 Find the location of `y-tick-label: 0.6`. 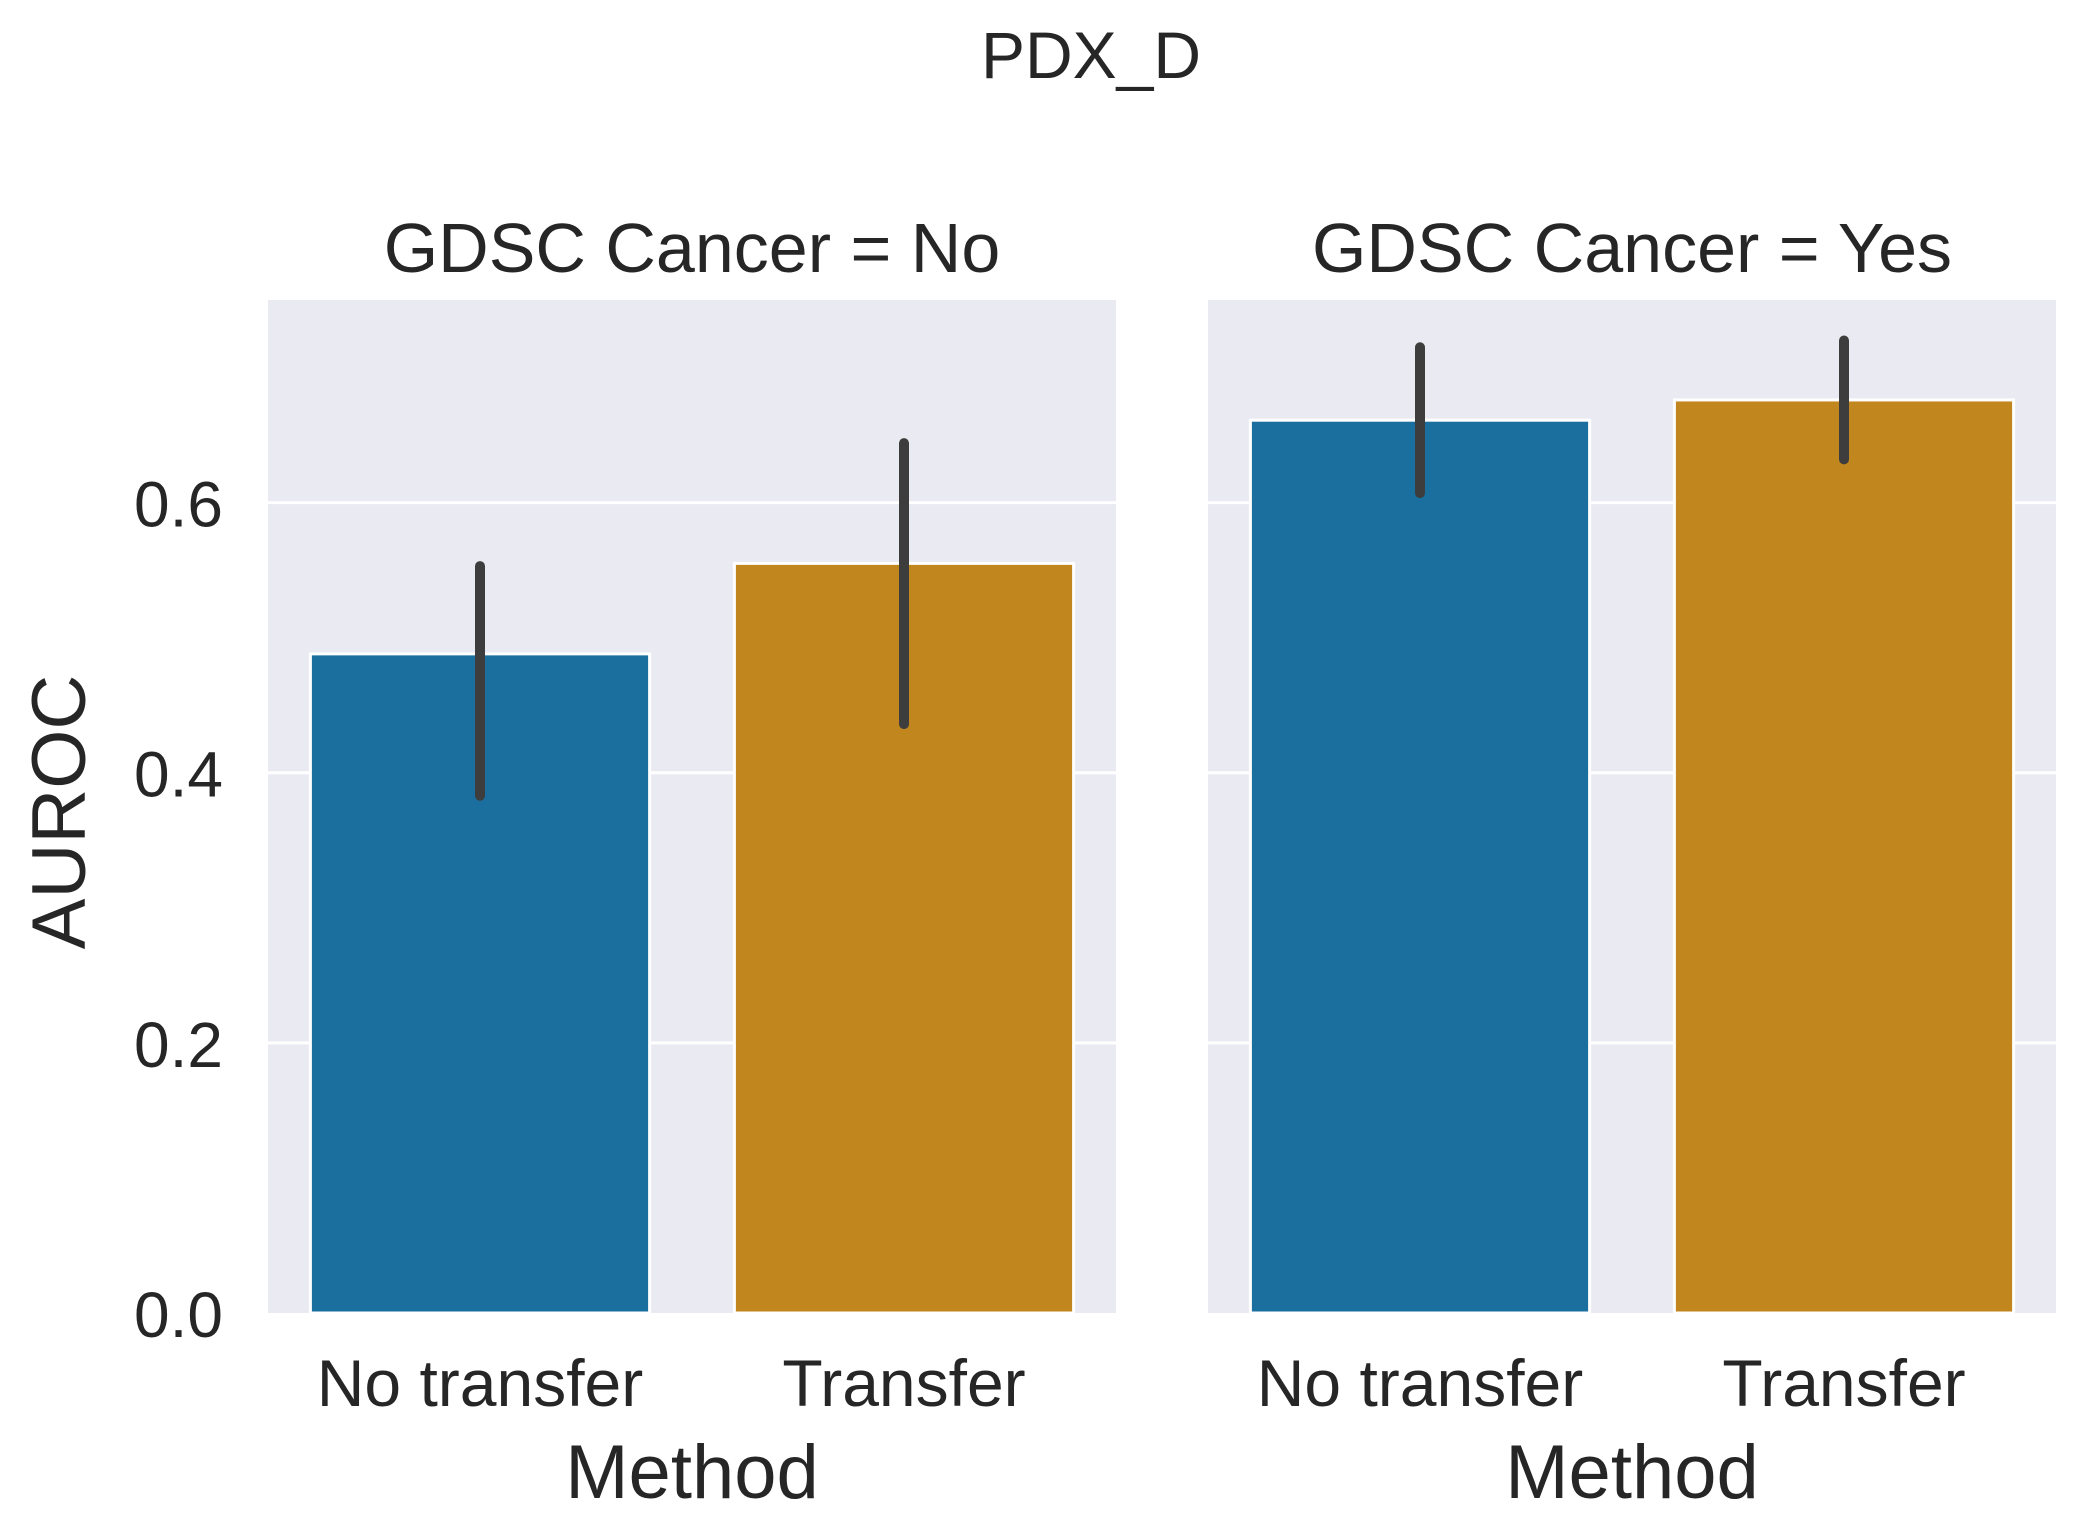

y-tick-label: 0.6 is located at coordinates (178, 505).